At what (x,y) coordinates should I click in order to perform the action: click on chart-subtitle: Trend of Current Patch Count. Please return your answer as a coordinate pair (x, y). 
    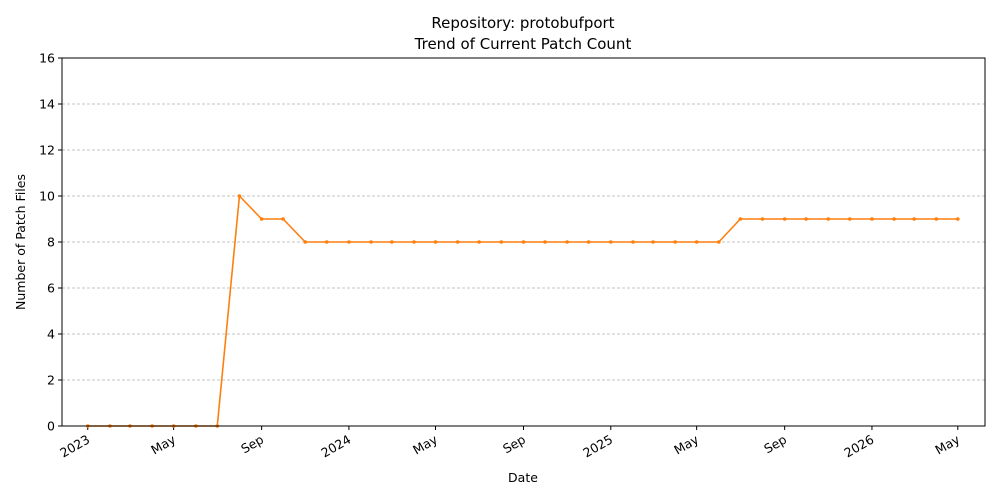
    Looking at the image, I should click on (523, 44).